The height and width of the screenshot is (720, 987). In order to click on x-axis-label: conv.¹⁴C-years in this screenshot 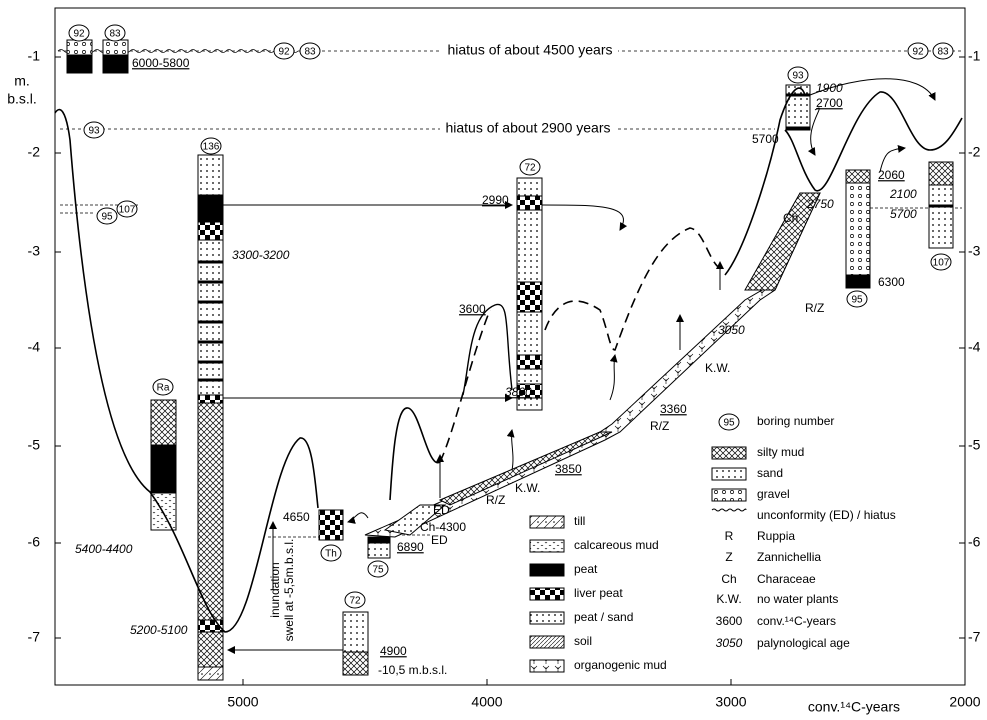, I will do `click(854, 707)`.